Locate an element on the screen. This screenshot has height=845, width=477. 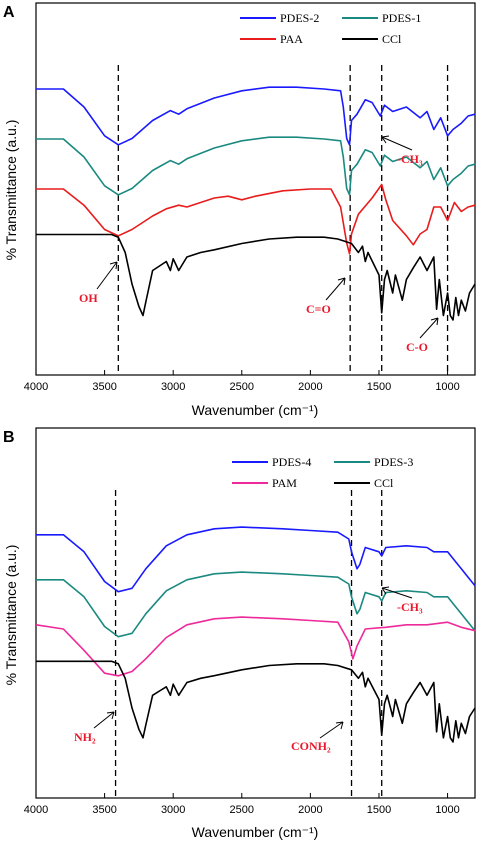
annotation-c-o-double-arrowhead is located at coordinates (341, 281).